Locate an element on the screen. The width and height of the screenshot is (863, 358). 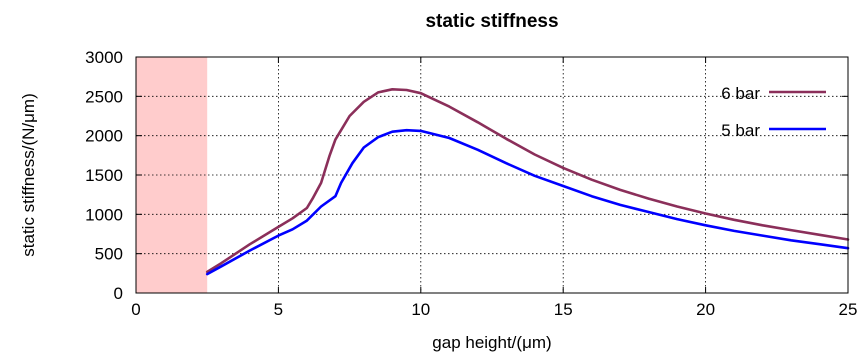
x-tick-label: 25 is located at coordinates (848, 309).